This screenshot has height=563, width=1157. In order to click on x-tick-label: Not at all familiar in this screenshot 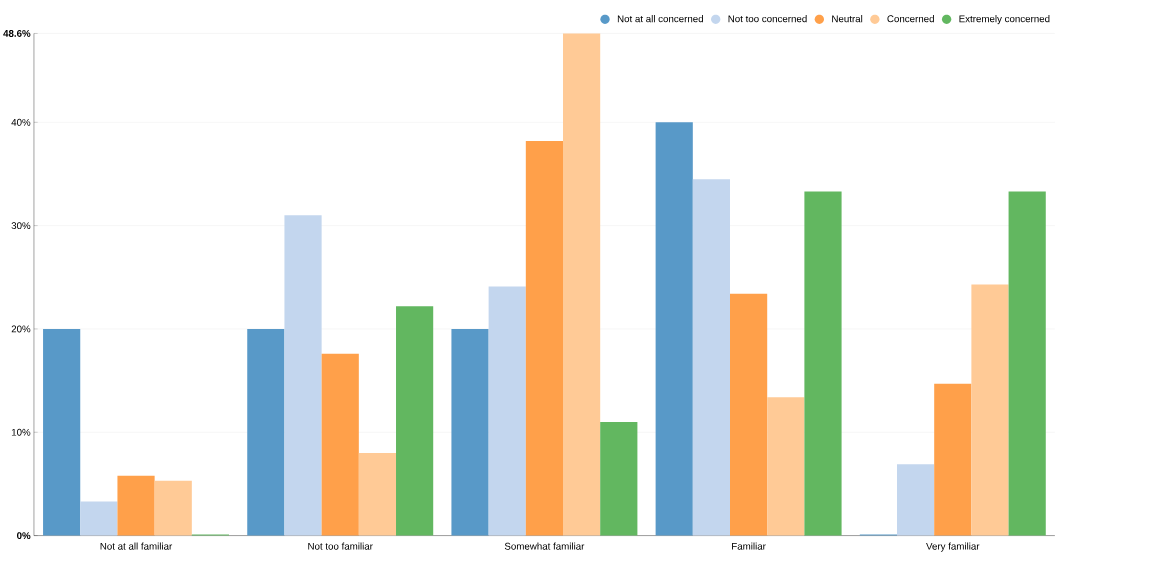, I will do `click(136, 546)`.